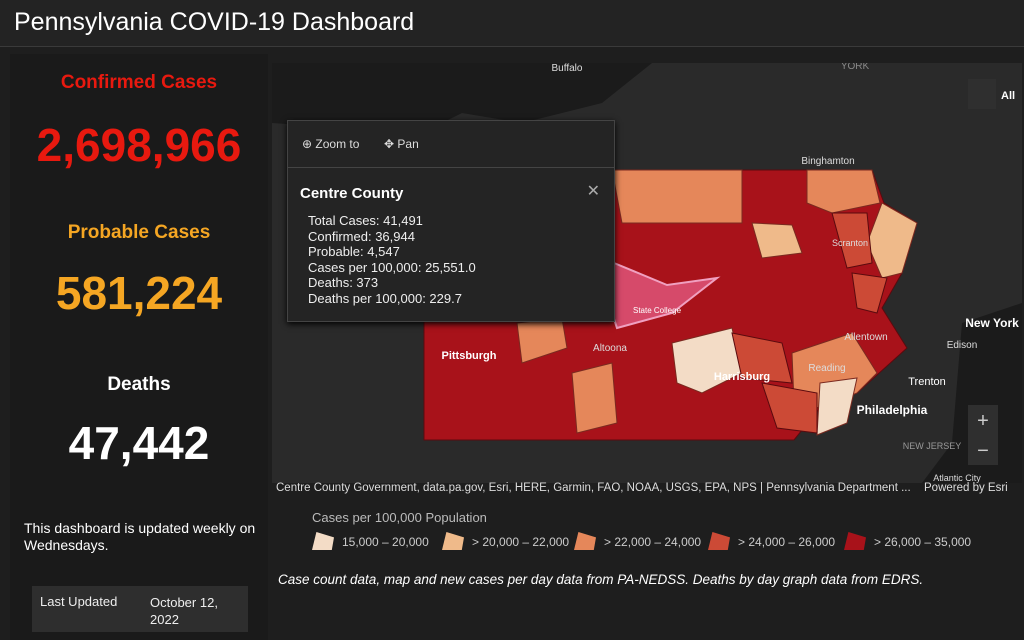 This screenshot has width=1024, height=640. I want to click on place: Binghamton, so click(827, 161).